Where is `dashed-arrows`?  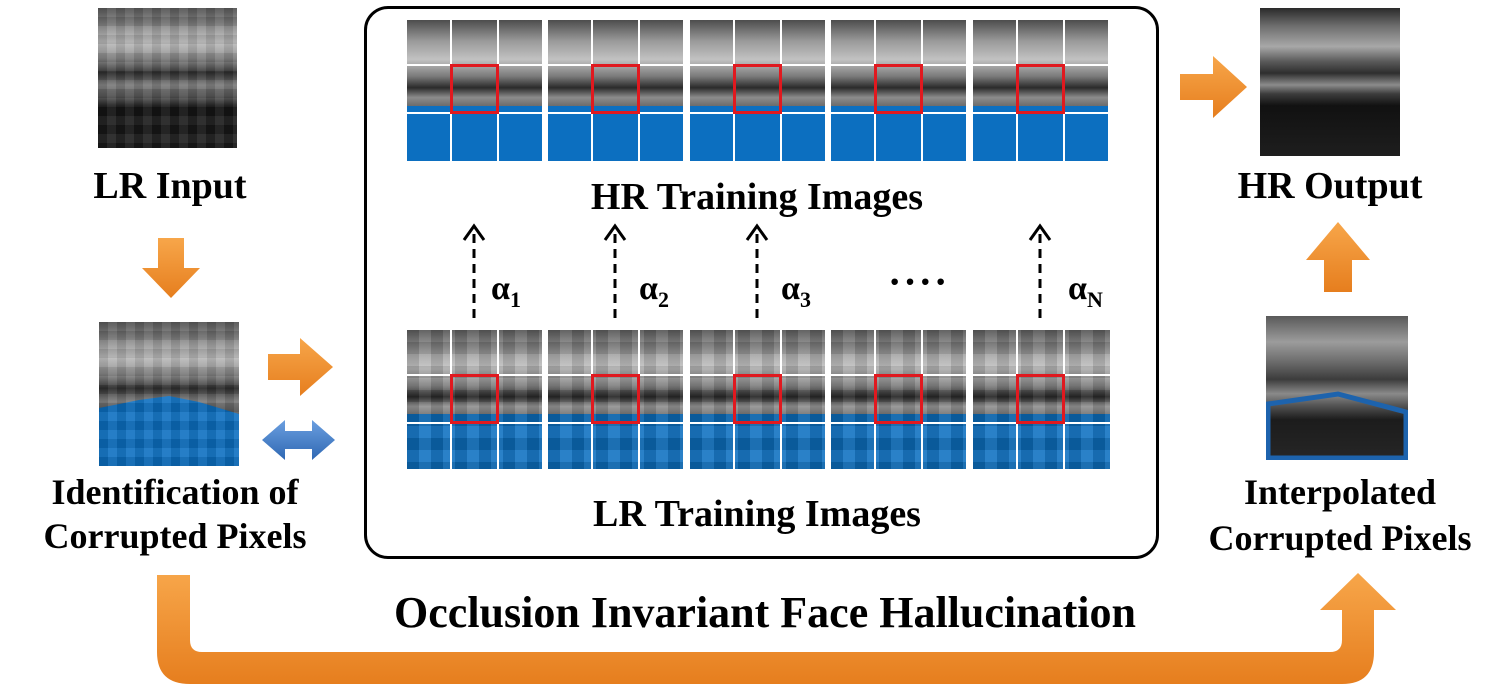
dashed-arrows is located at coordinates (757, 270).